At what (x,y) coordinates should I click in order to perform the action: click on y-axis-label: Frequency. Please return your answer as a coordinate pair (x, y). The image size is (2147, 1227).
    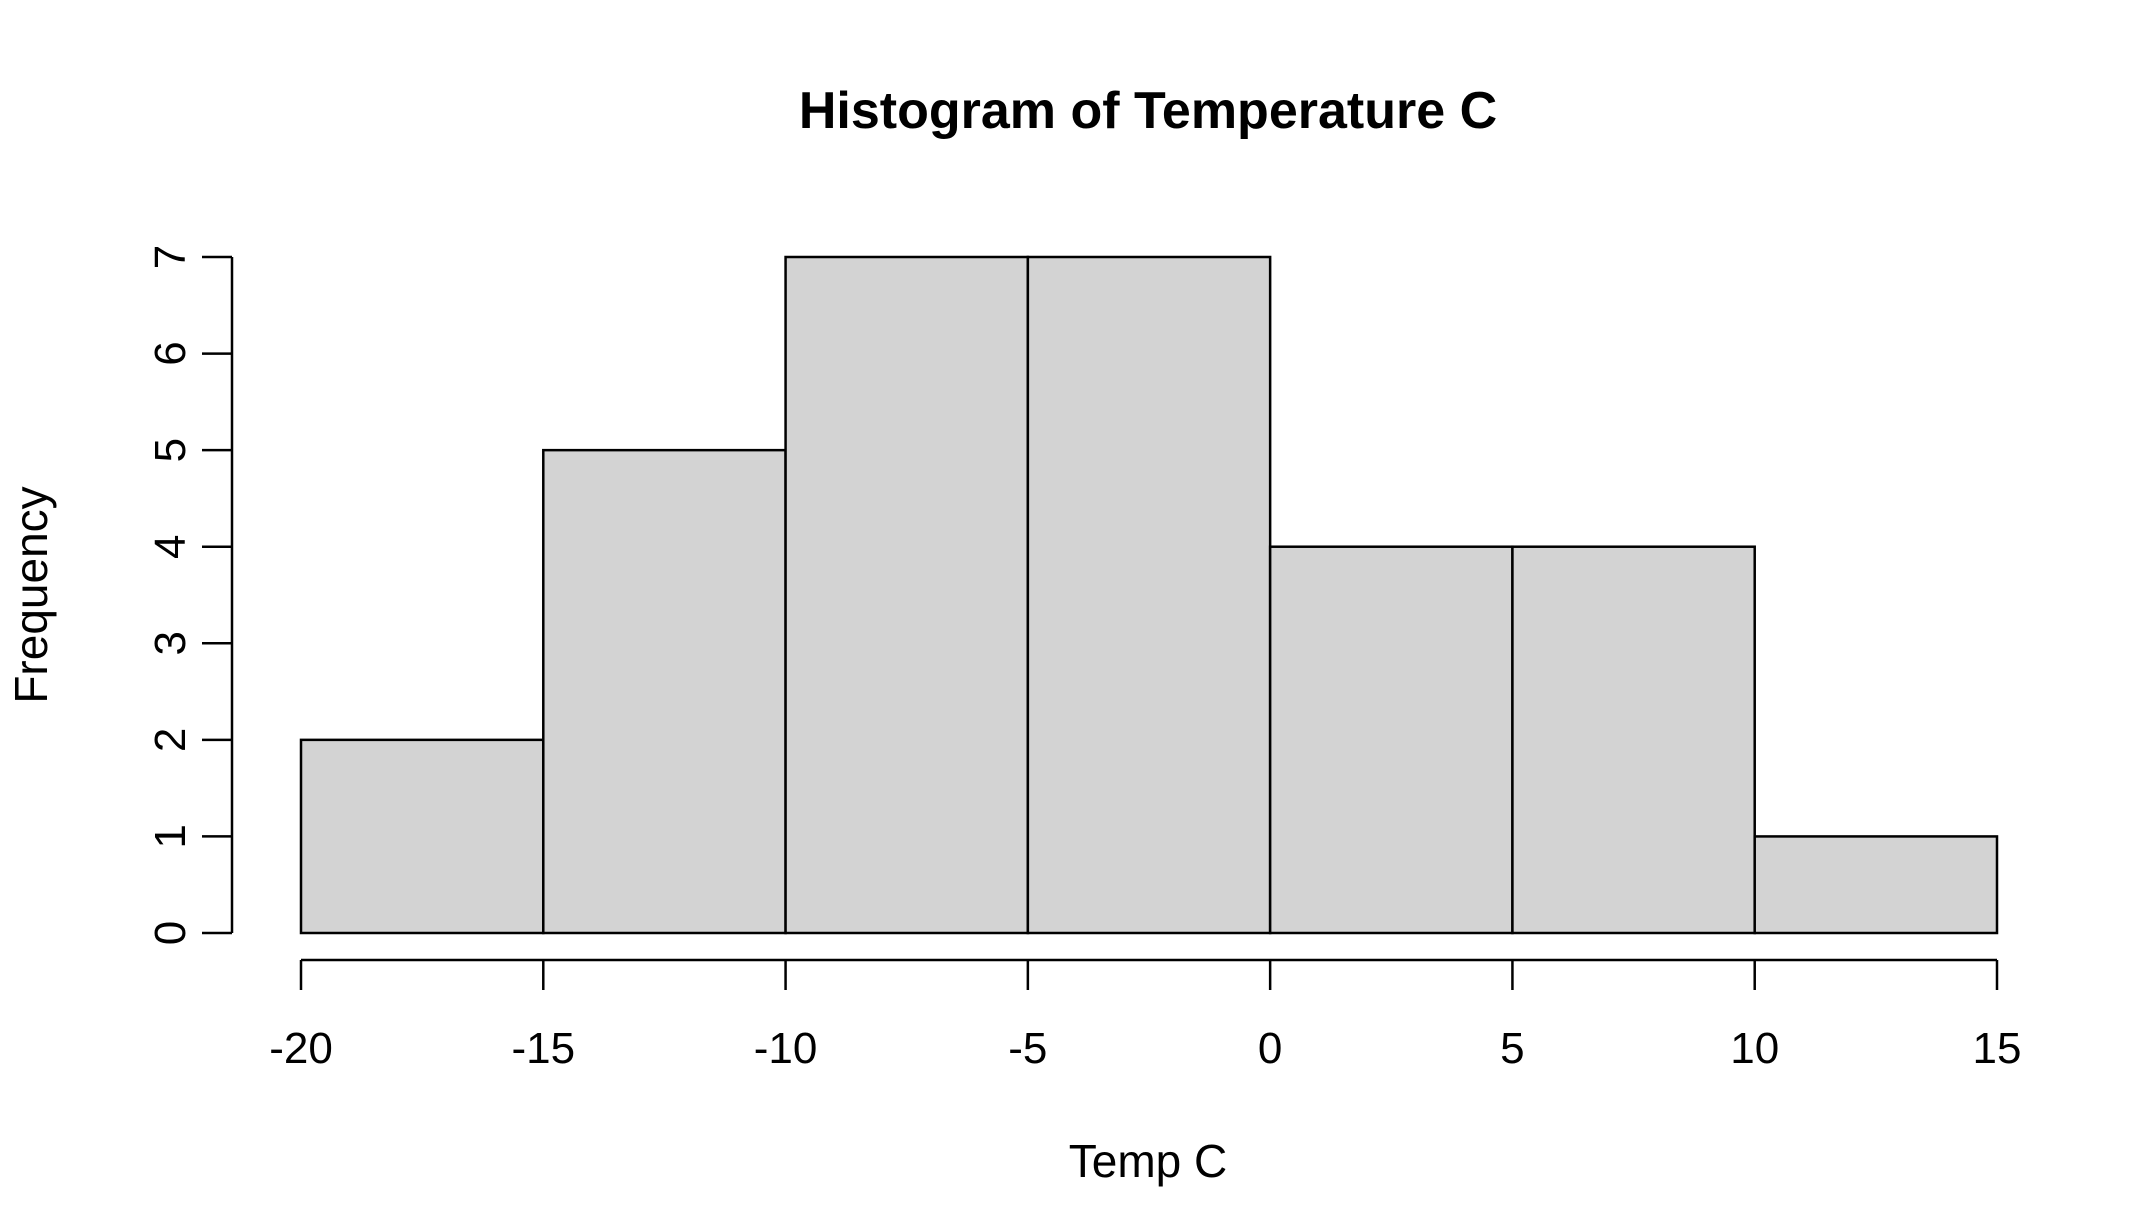
    Looking at the image, I should click on (31, 594).